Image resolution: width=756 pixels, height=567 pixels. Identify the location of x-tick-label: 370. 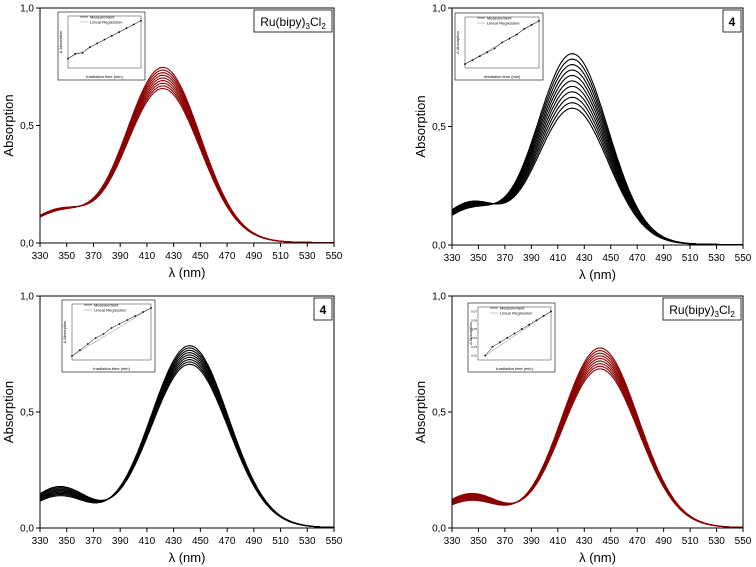
(93, 256).